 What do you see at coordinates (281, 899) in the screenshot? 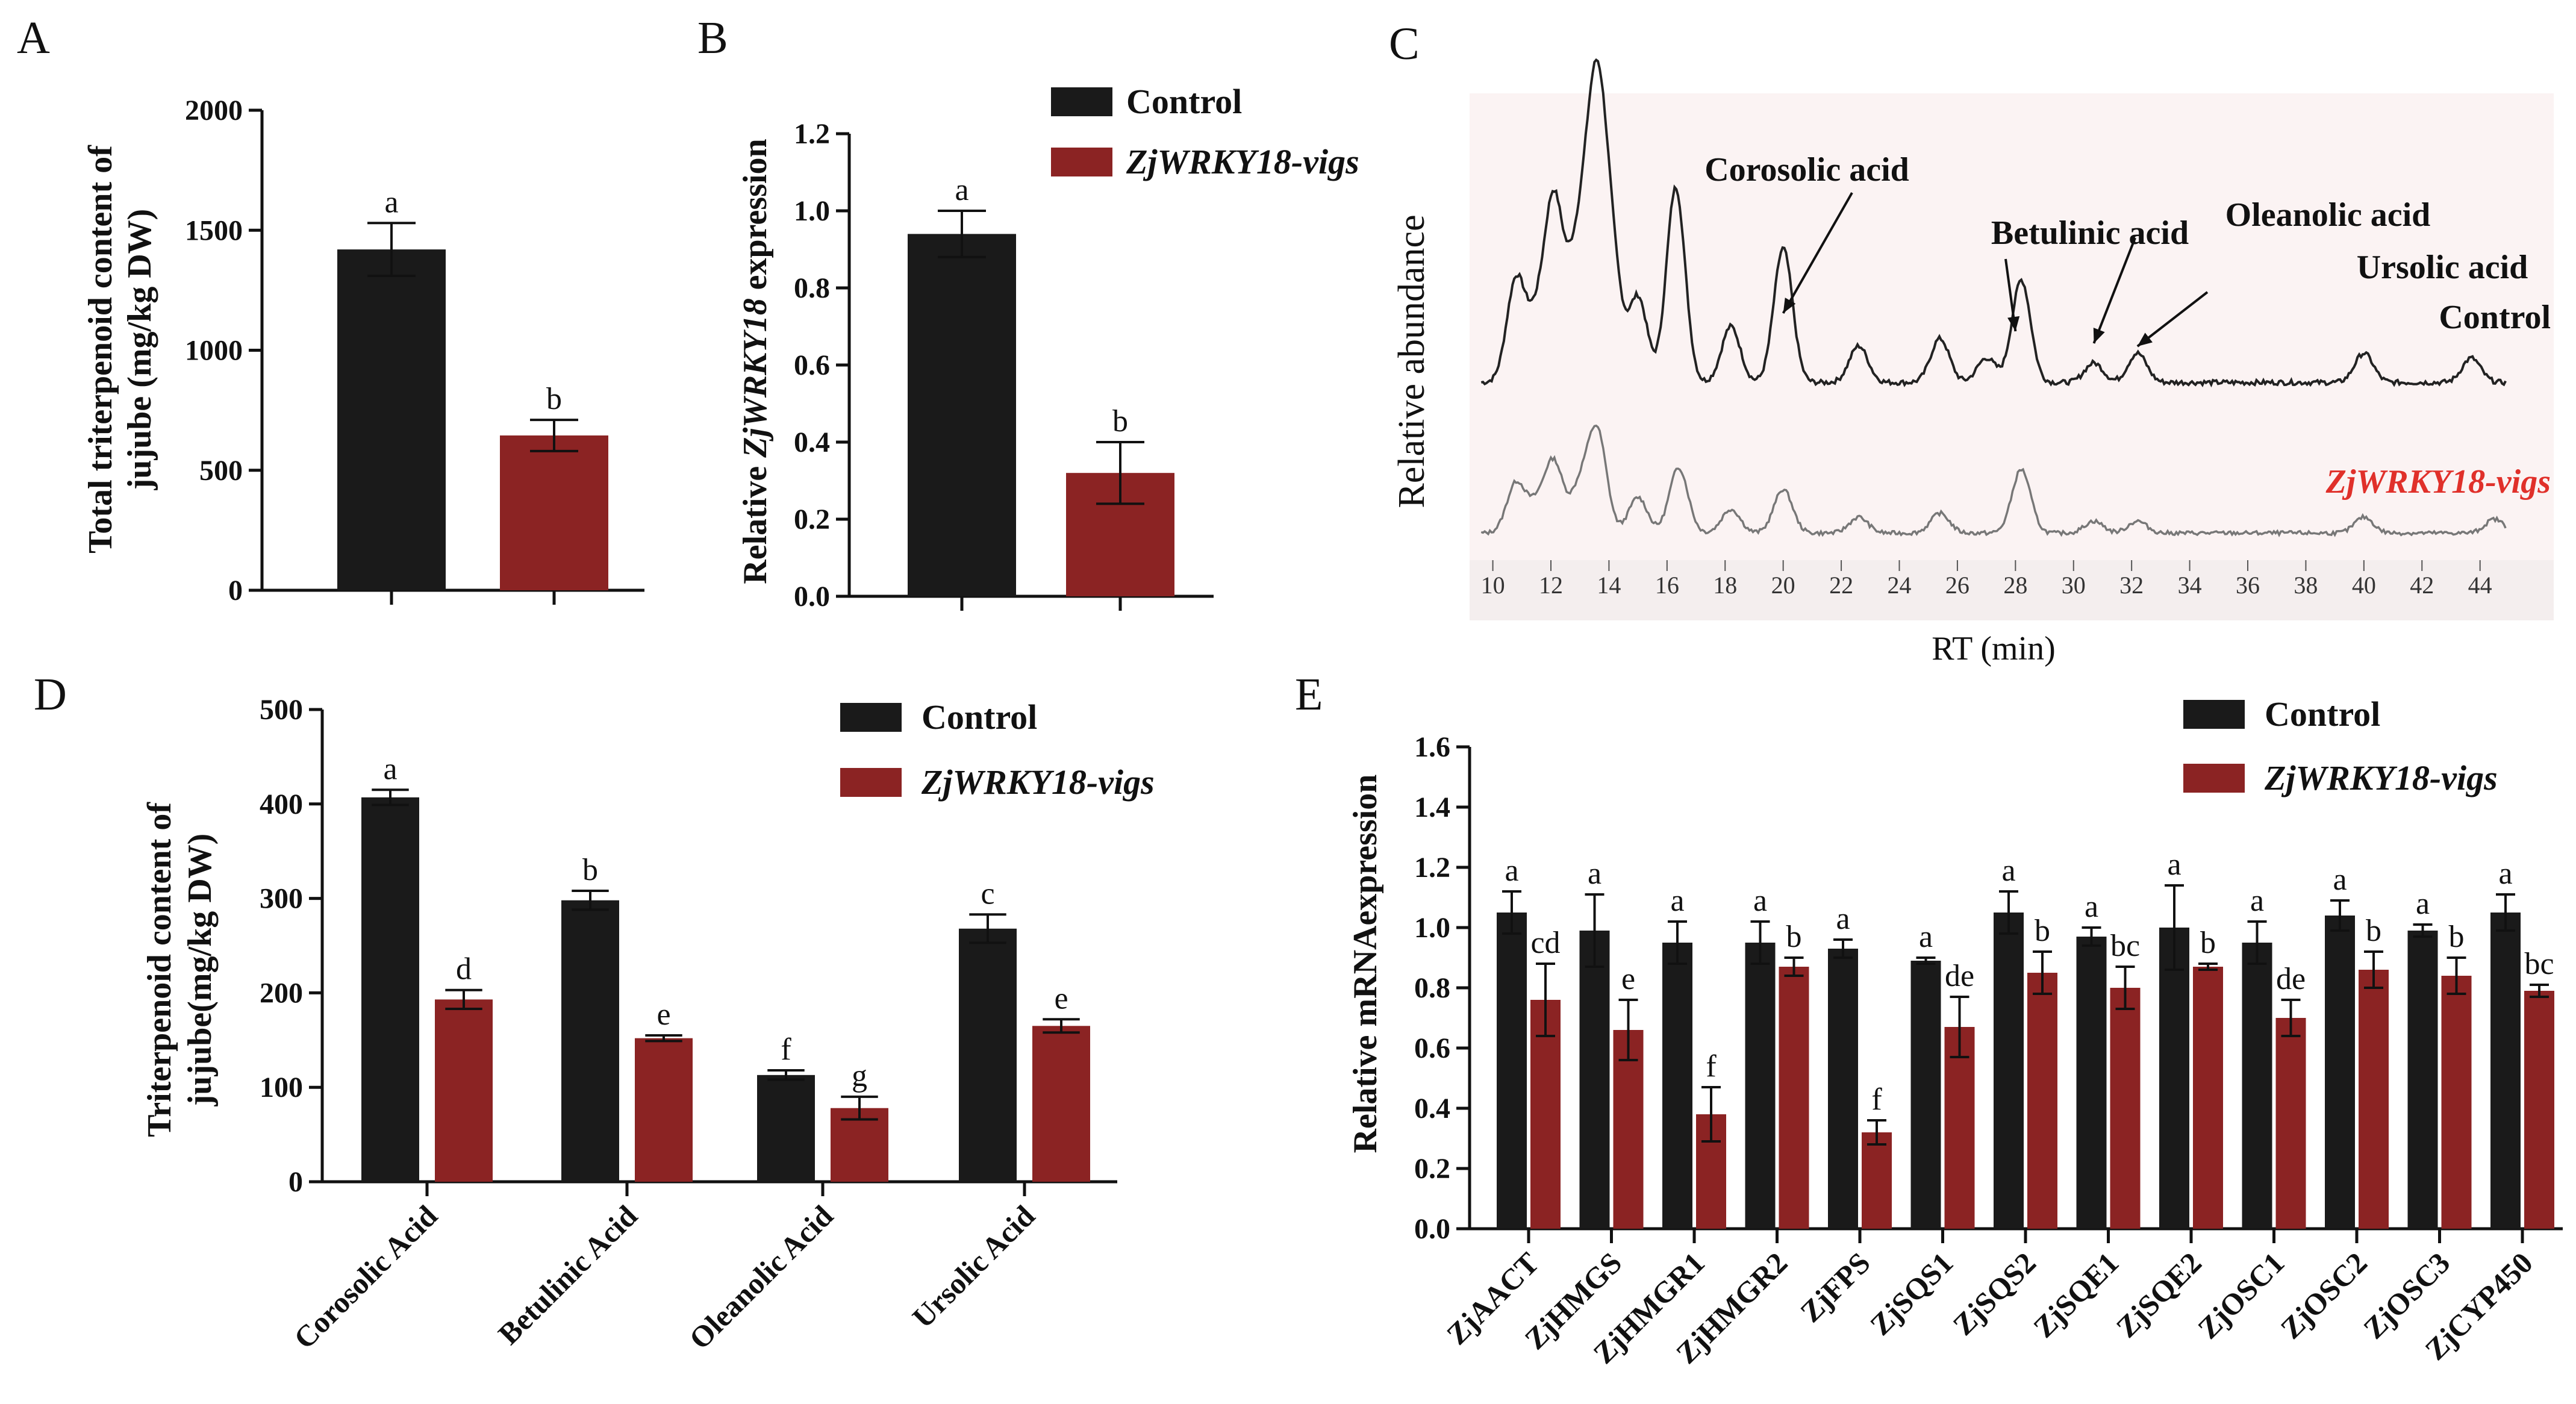
I see `panel-d-ytick-label: 300` at bounding box center [281, 899].